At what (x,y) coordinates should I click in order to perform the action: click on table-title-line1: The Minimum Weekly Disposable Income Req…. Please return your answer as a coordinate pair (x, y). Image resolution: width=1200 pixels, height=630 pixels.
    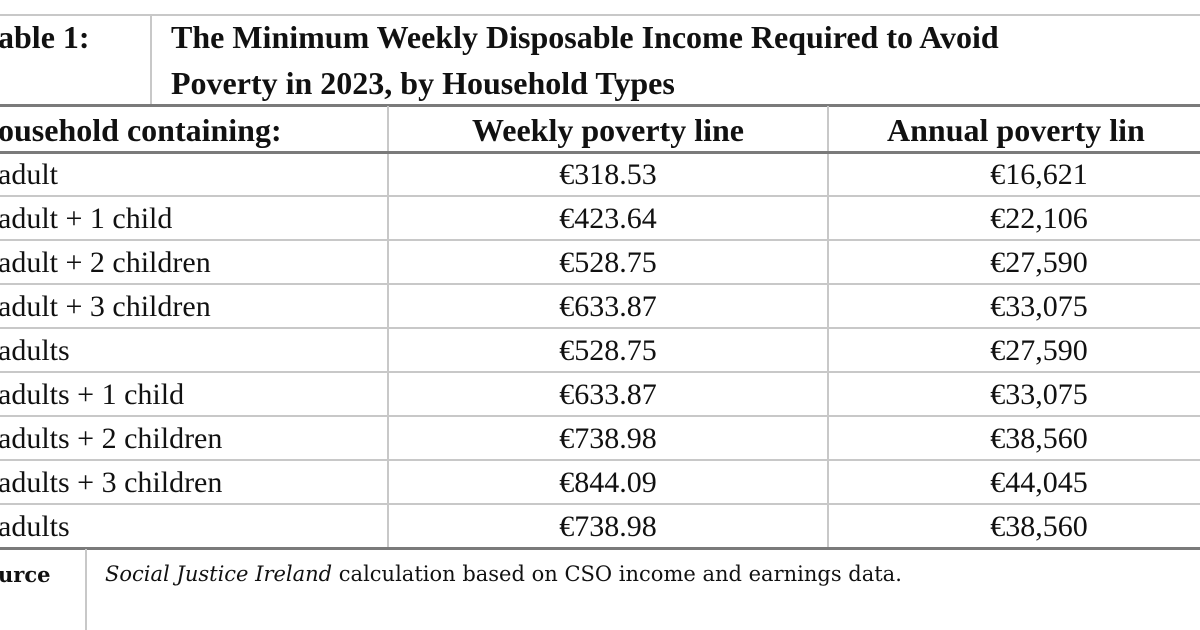
    Looking at the image, I should click on (585, 37).